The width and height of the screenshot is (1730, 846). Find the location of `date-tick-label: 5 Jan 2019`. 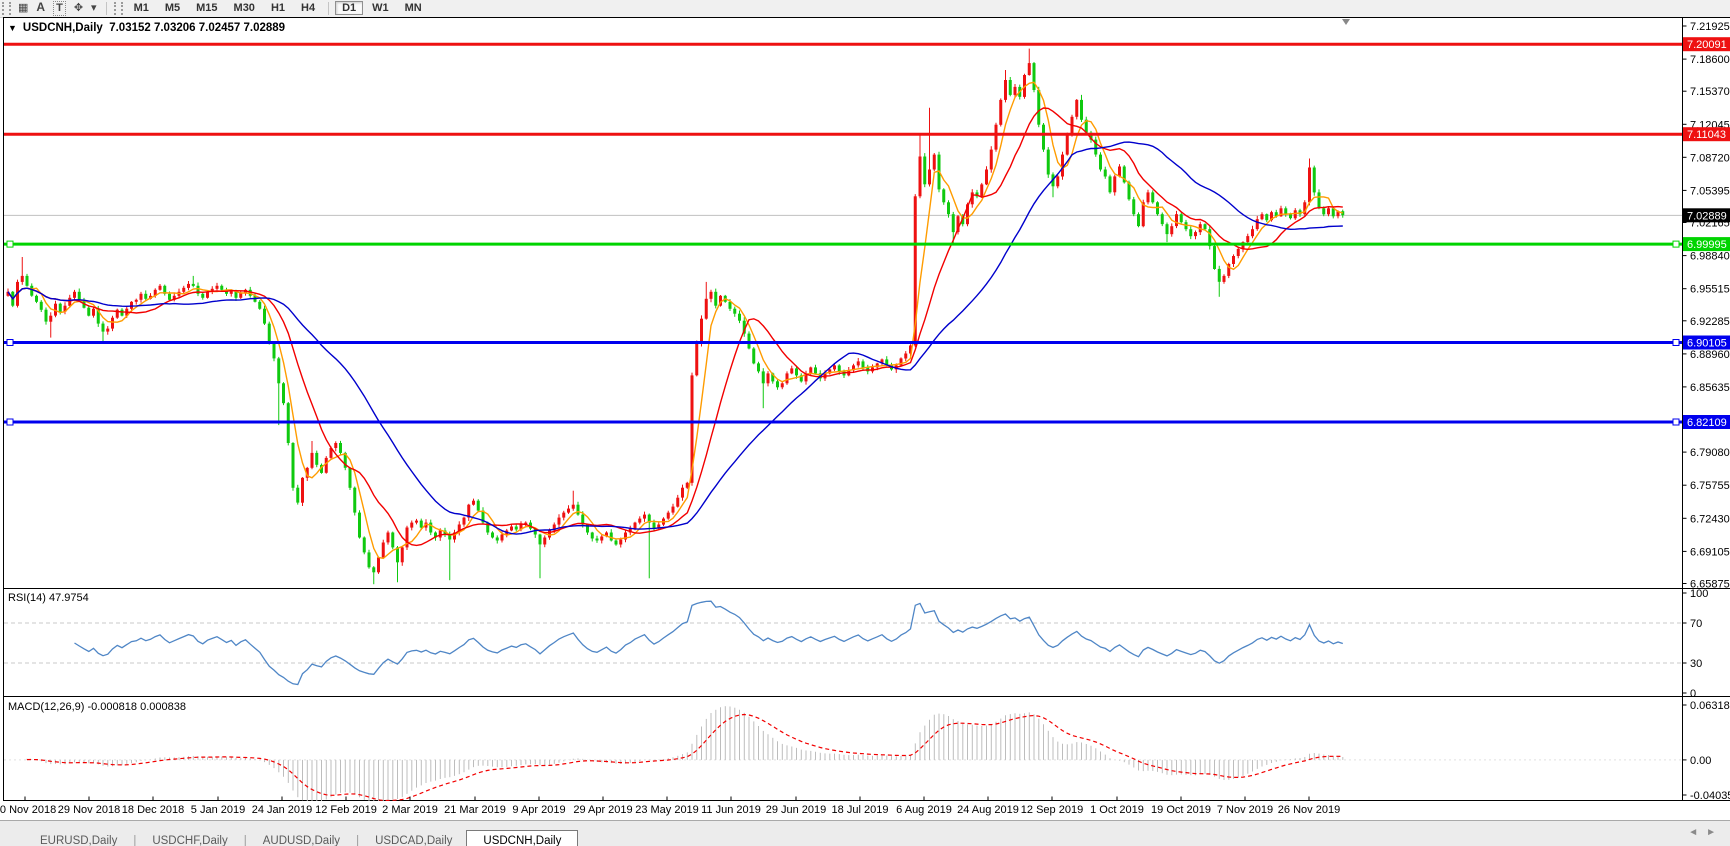

date-tick-label: 5 Jan 2019 is located at coordinates (218, 810).